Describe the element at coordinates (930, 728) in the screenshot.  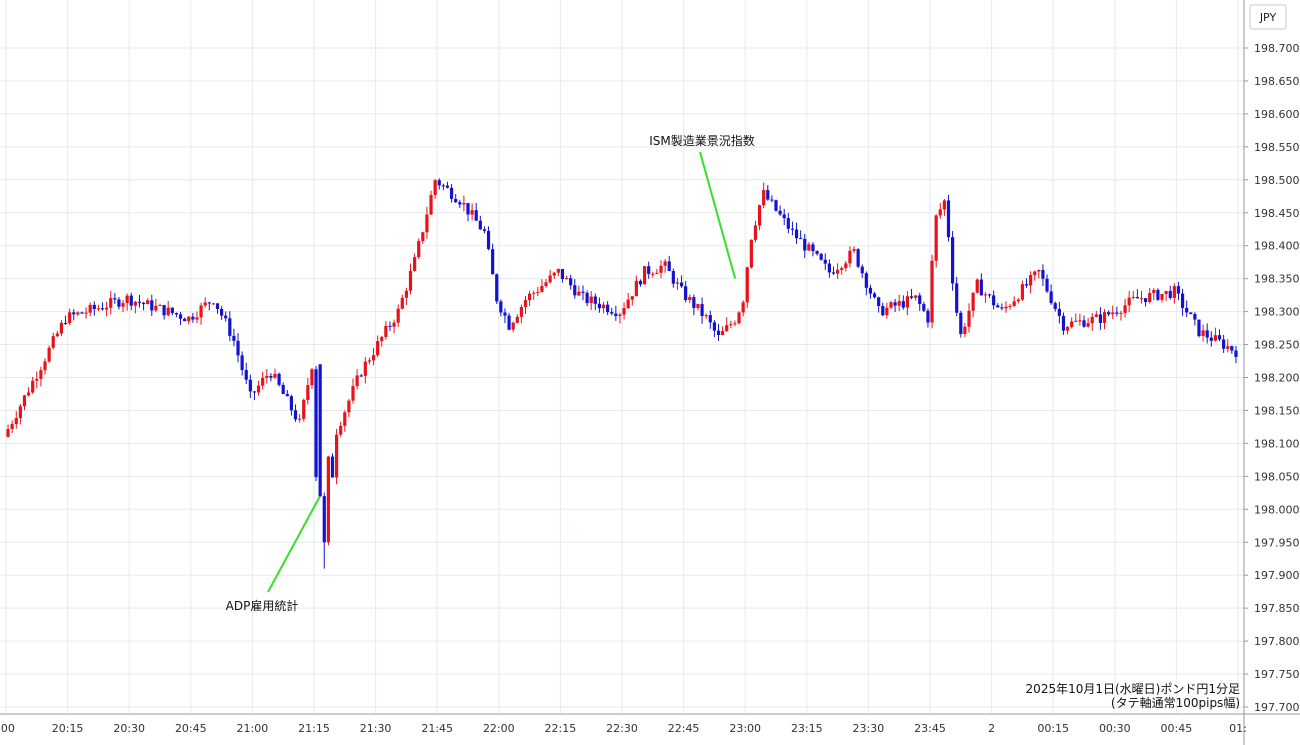
I see `x-tick-label: 23:45` at that location.